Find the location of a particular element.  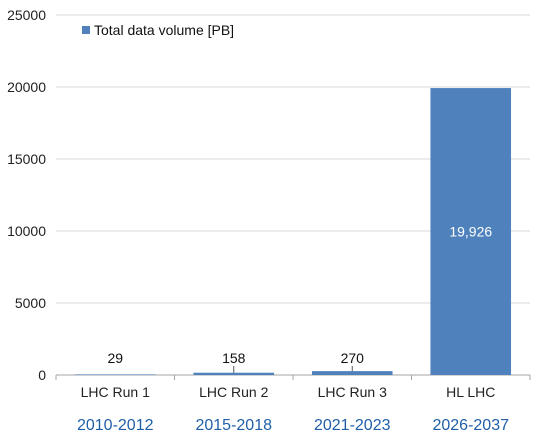

period-label: 2026-2037 is located at coordinates (470, 425).